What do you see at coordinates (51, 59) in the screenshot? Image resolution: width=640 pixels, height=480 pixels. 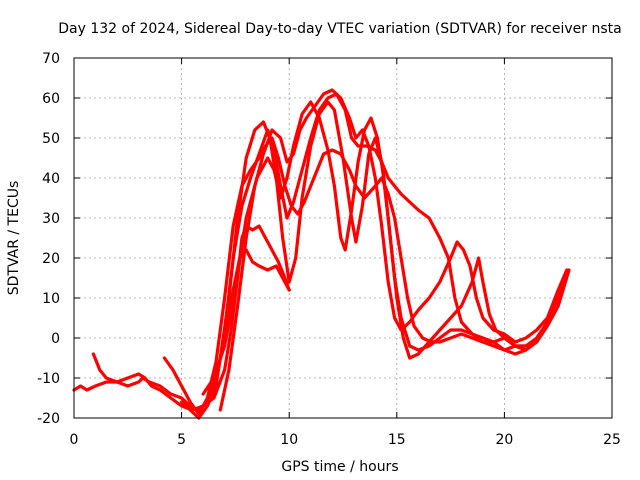 I see `y-tick-label: 70` at bounding box center [51, 59].